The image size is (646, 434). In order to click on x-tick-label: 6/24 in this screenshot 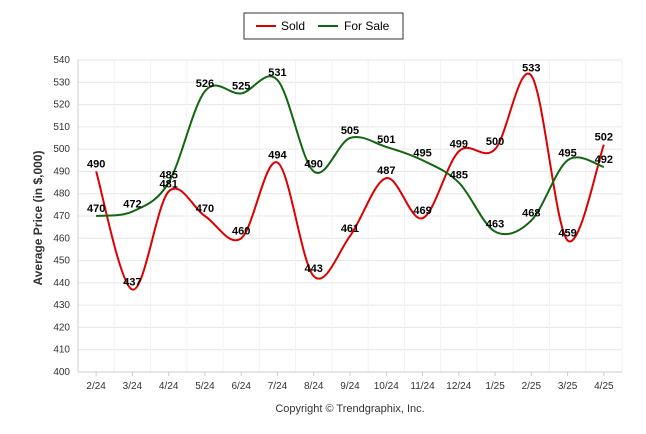, I will do `click(241, 386)`.